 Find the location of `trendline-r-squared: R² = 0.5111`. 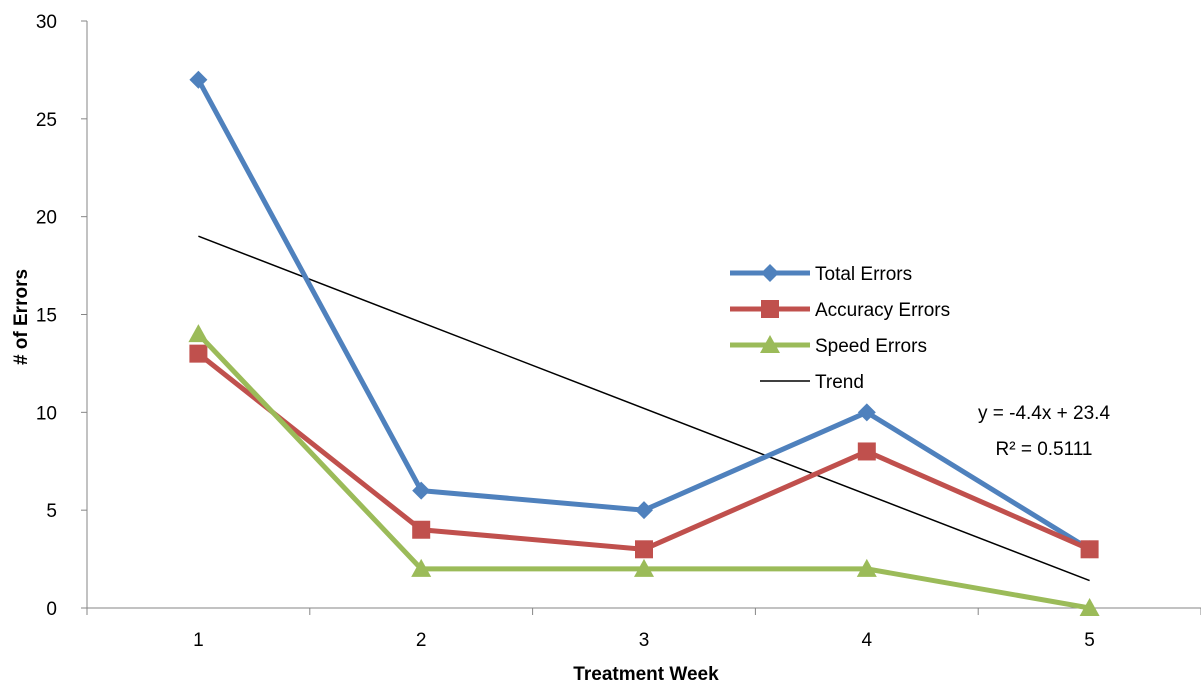

trendline-r-squared: R² = 0.5111 is located at coordinates (1044, 449).